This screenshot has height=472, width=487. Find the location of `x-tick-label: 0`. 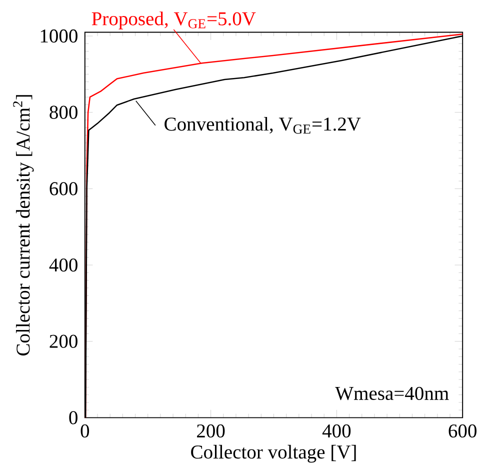

x-tick-label: 0 is located at coordinates (85, 431).